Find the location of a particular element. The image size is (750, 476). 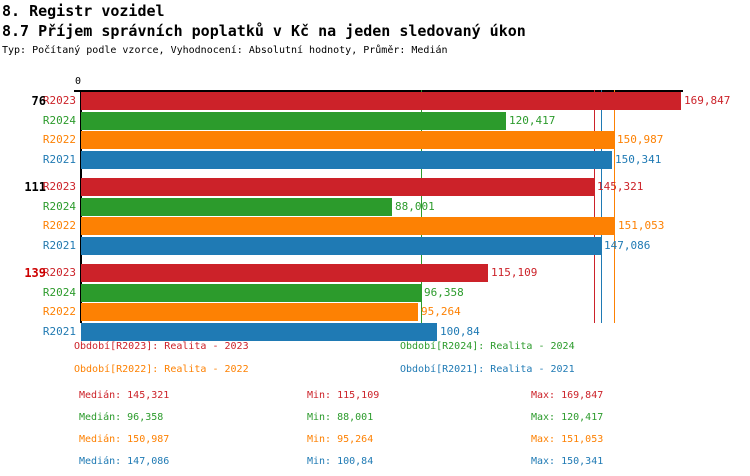

legend-item-1: Období[R2024]: Realita - 2024 is located at coordinates (487, 346).